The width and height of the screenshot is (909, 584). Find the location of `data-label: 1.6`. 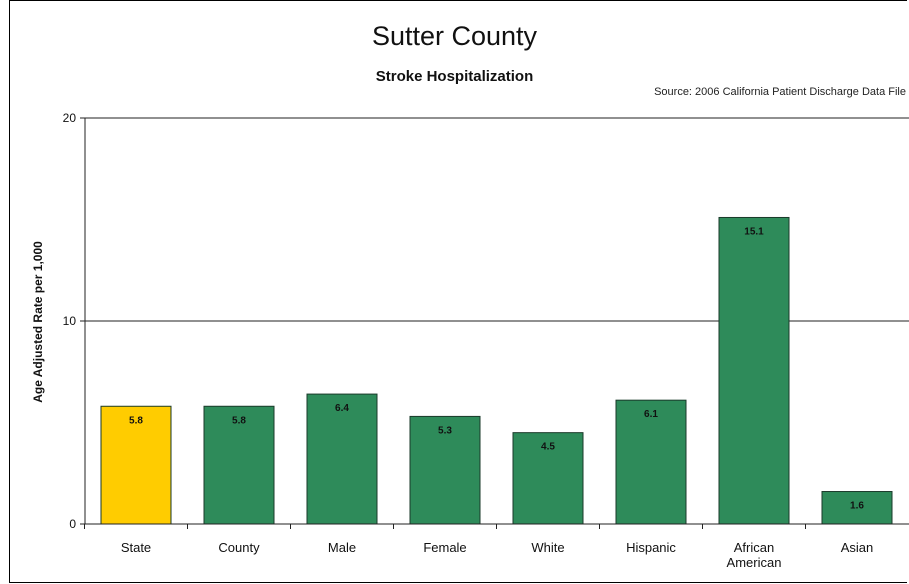

data-label: 1.6 is located at coordinates (857, 506).